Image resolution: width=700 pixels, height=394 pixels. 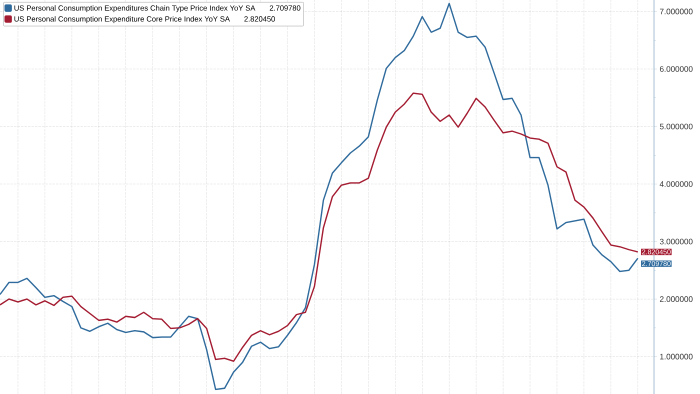 I want to click on y-tick-label: 4.000000, so click(x=676, y=184).